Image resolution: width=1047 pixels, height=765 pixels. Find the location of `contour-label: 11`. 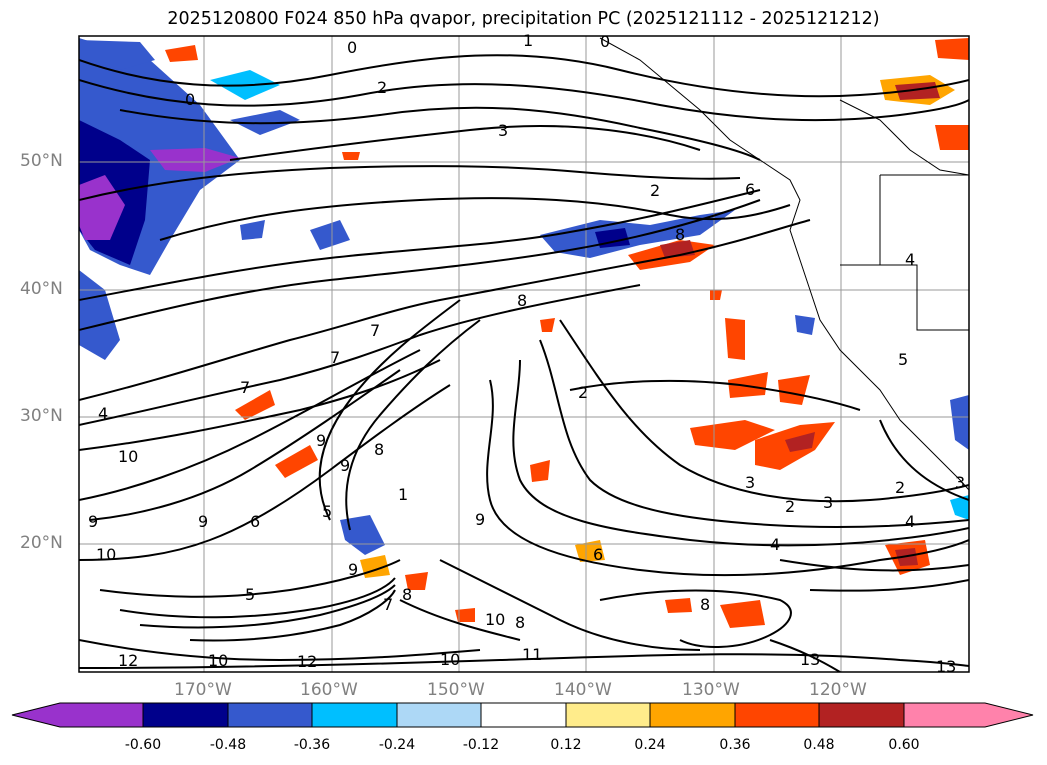

contour-label: 11 is located at coordinates (532, 654).